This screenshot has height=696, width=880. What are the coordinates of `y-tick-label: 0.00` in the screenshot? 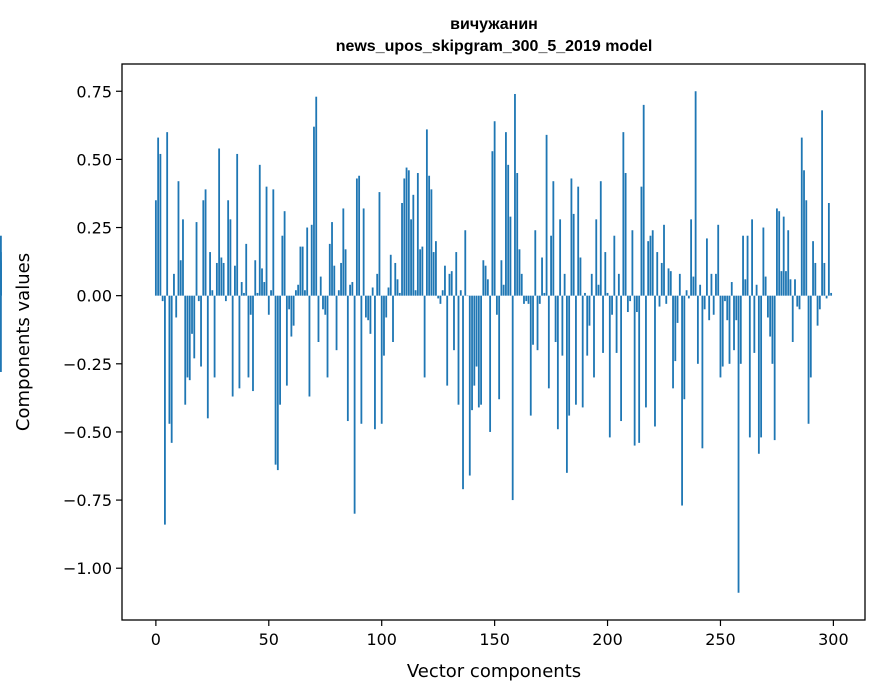 It's located at (94, 296).